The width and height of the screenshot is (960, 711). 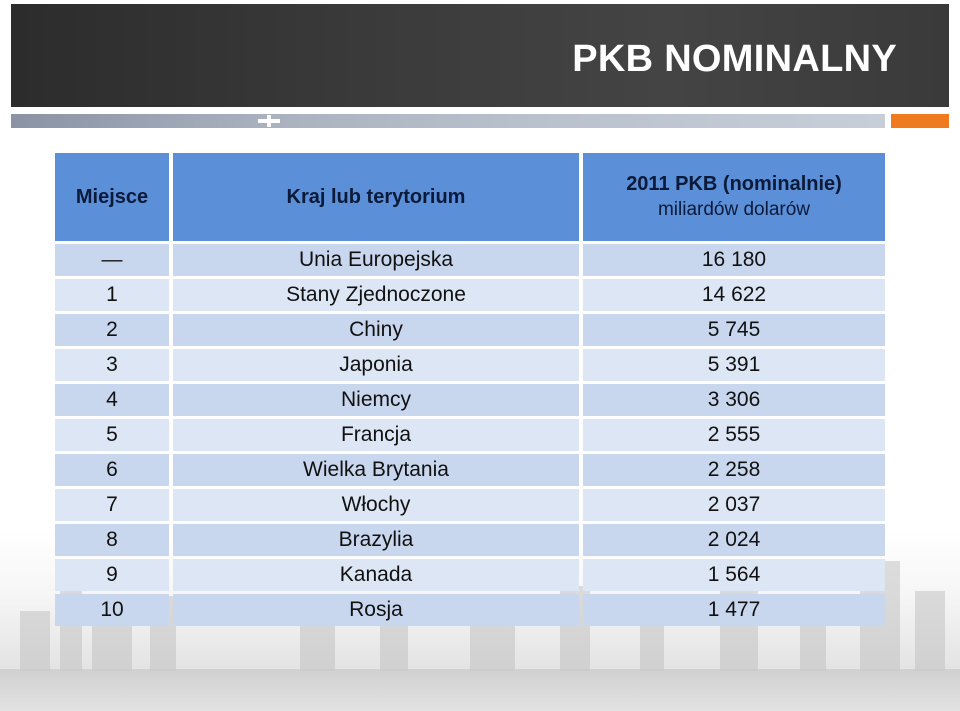 I want to click on table-row: 8 Brazylia 2 024, so click(x=470, y=540).